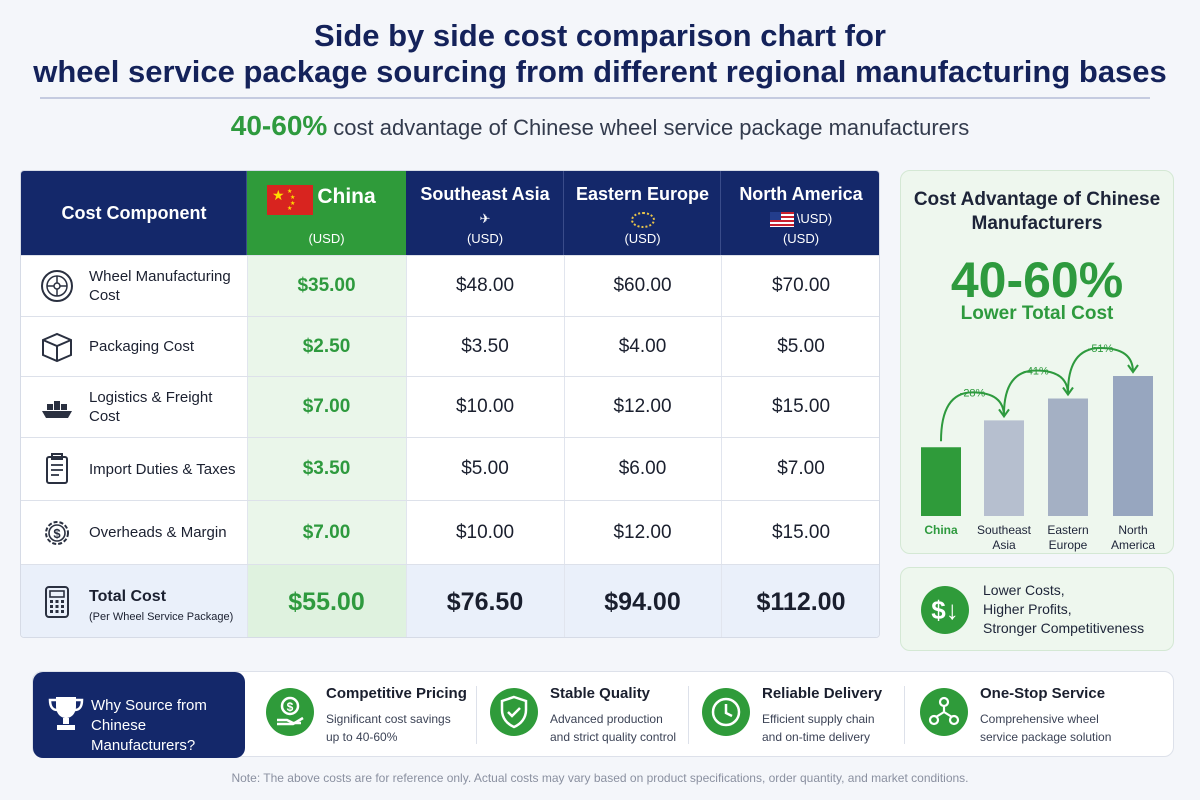 The width and height of the screenshot is (1200, 800). I want to click on row-label-text: Total Cost, so click(128, 596).